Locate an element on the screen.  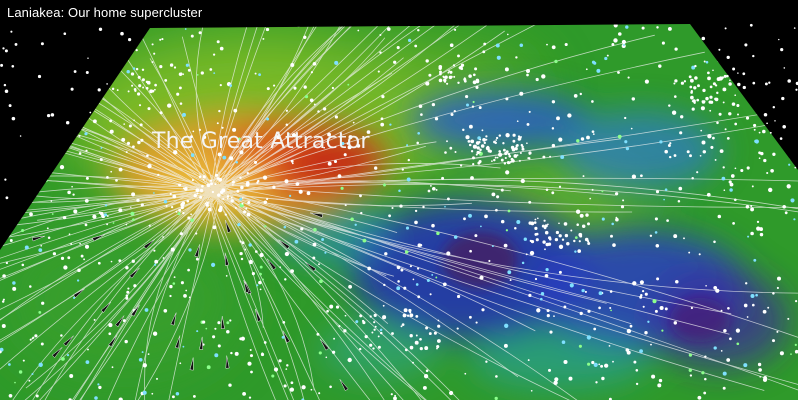
great-attractor-label: The Great Attractor is located at coordinates (260, 141).